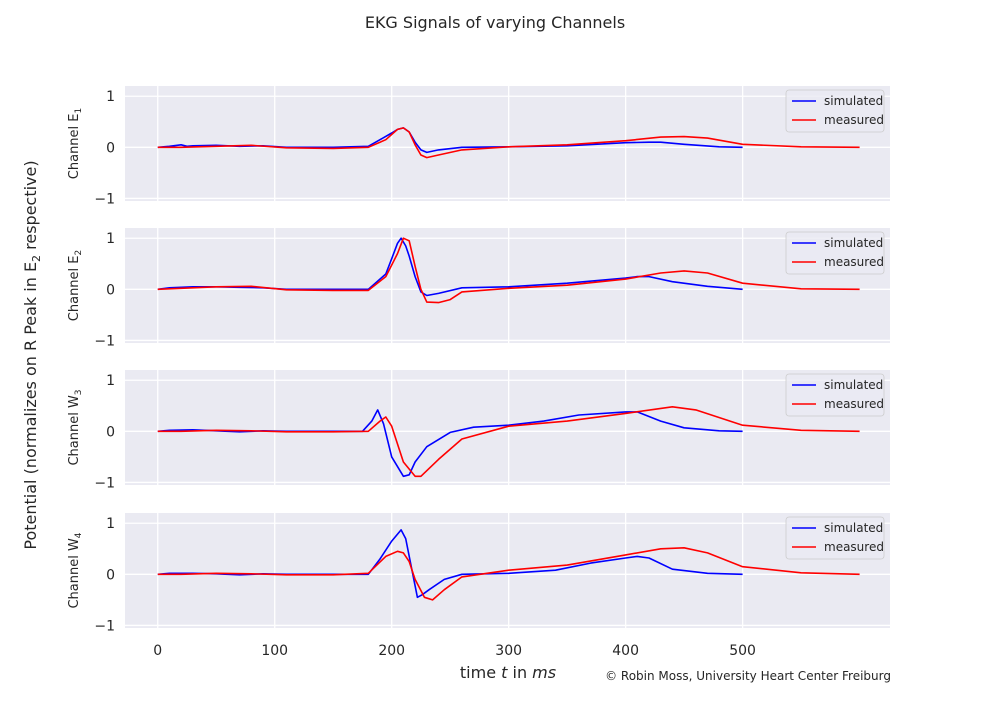 The width and height of the screenshot is (990, 708). I want to click on x-tick-label: 200, so click(391, 651).